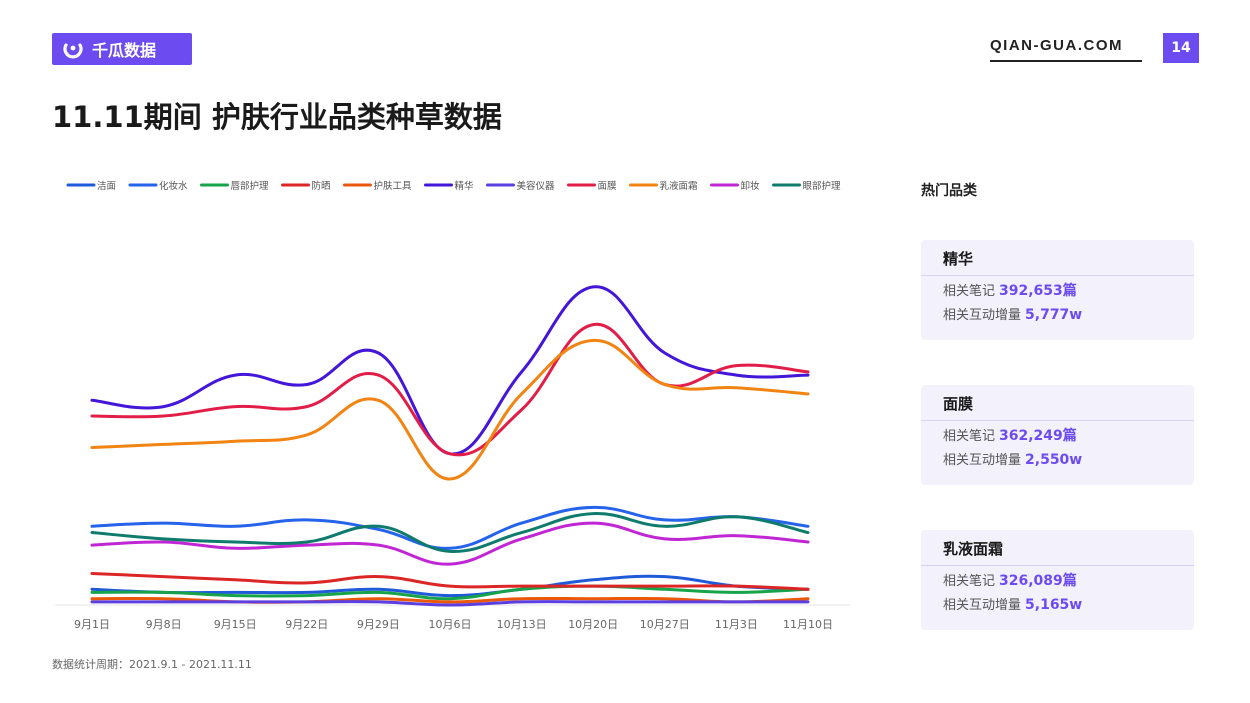 The image size is (1250, 703). Describe the element at coordinates (164, 624) in the screenshot. I see `x-tick-label: 9月8日` at that location.